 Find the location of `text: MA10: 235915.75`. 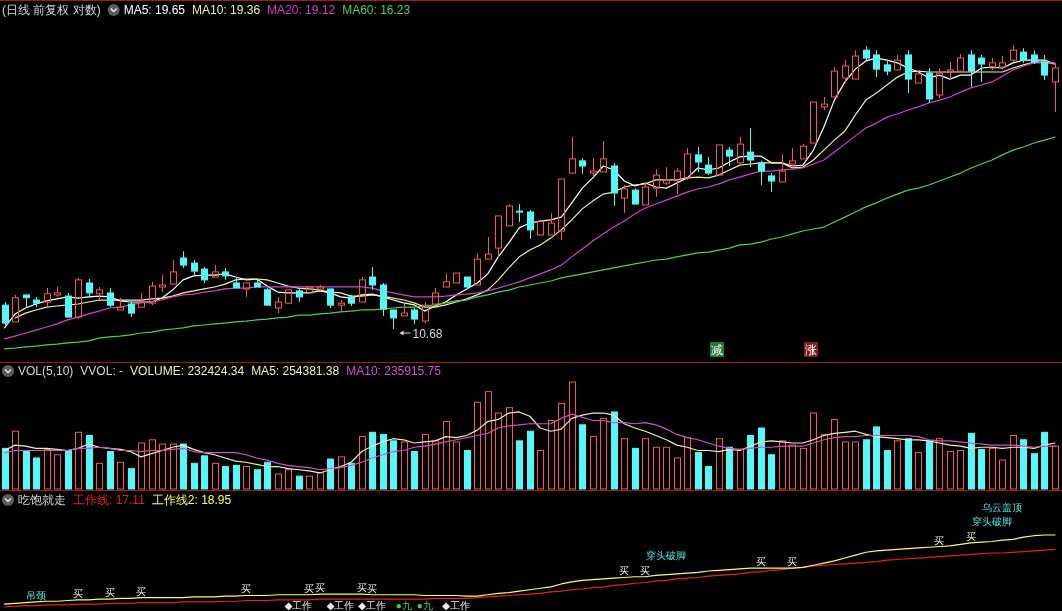

text: MA10: 235915.75 is located at coordinates (394, 371).